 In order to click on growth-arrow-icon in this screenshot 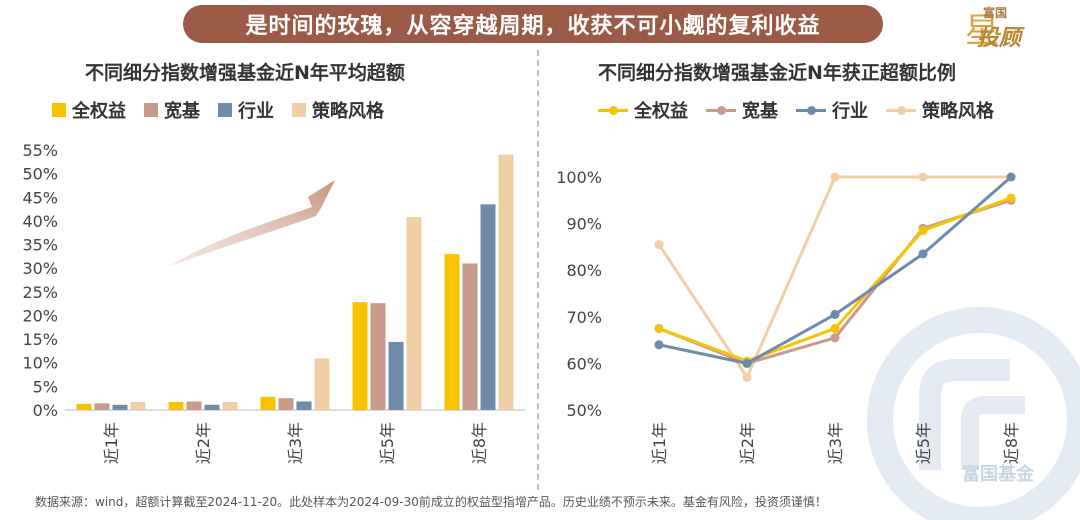, I will do `click(251, 223)`.